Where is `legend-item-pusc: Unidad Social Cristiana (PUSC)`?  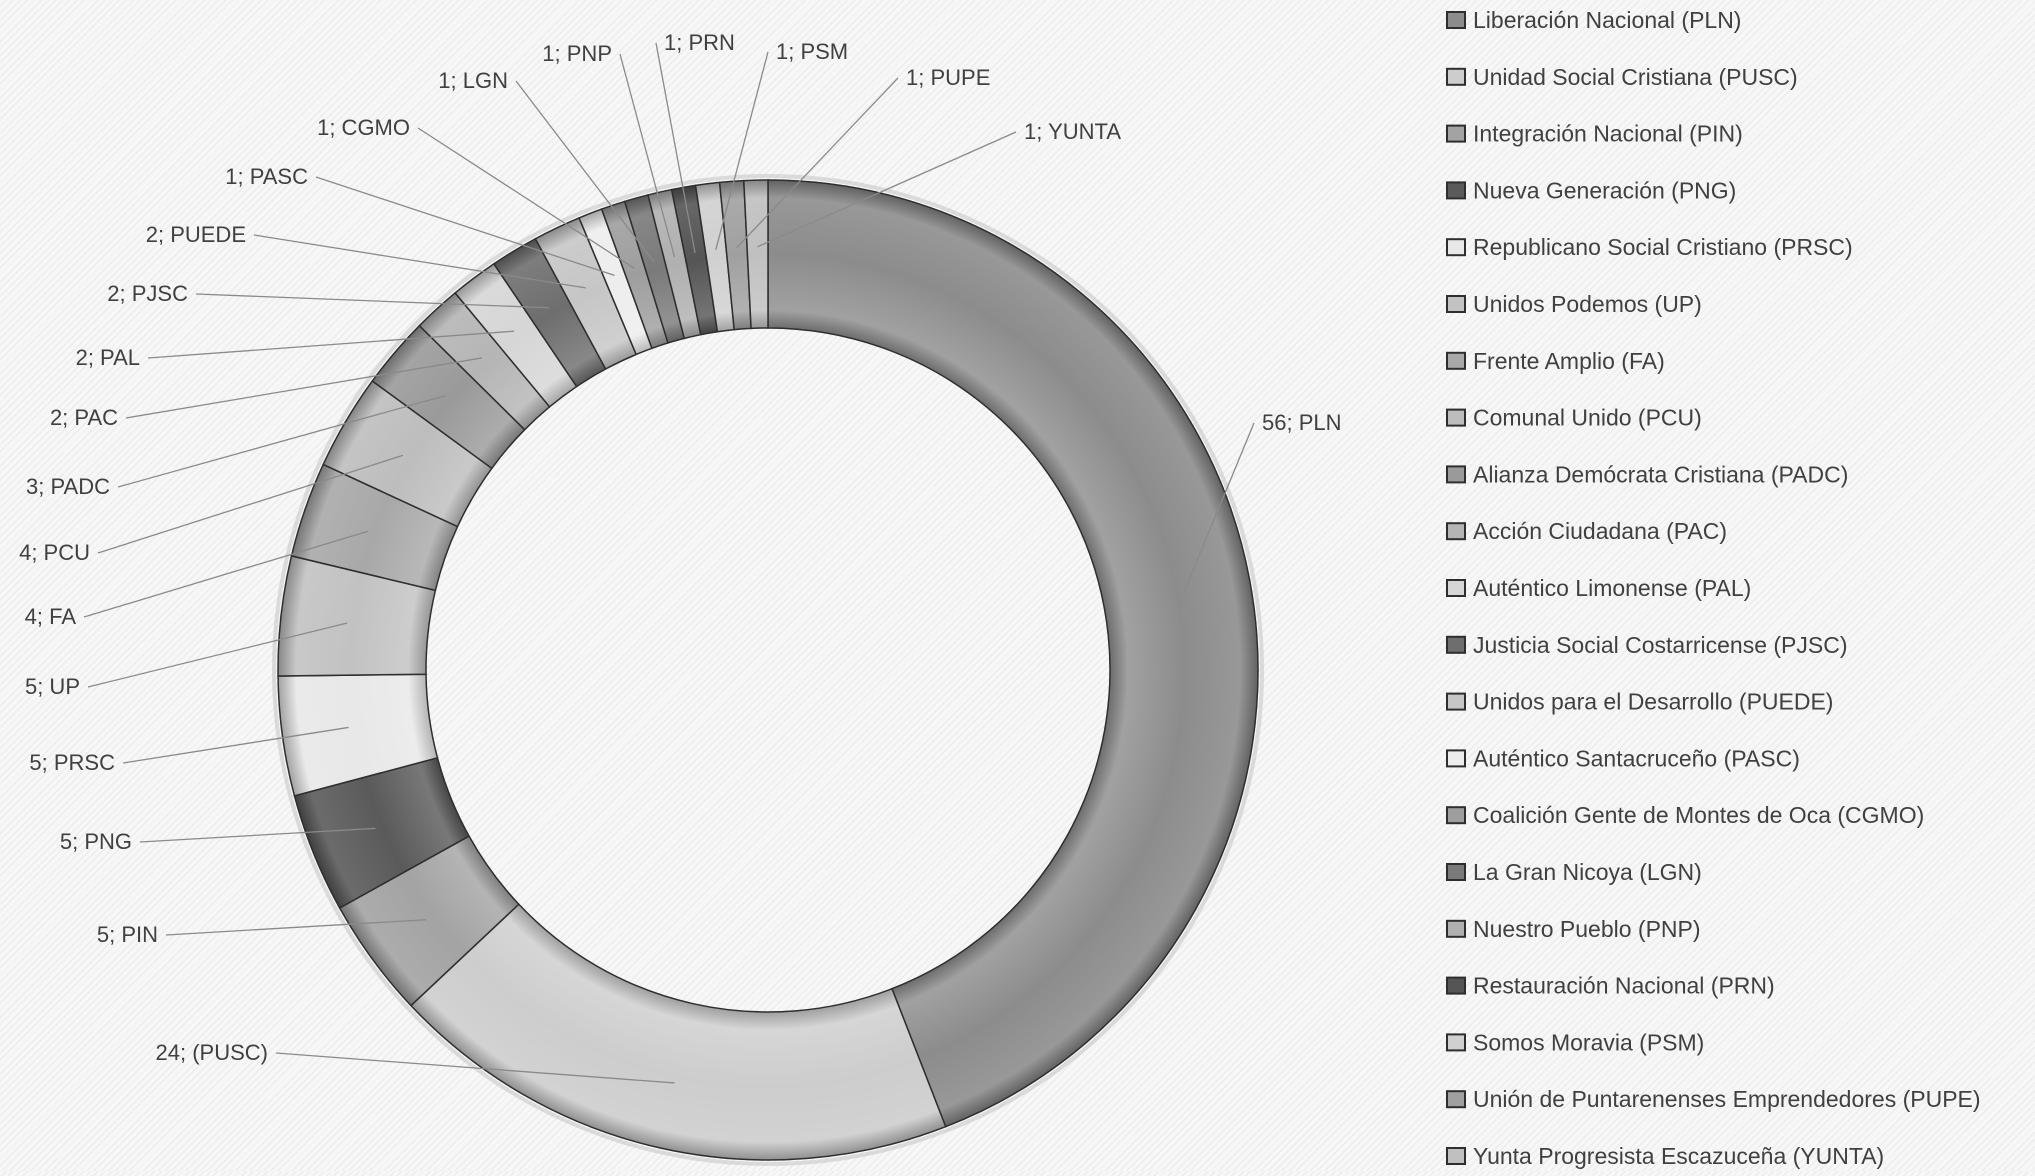 legend-item-pusc: Unidad Social Cristiana (PUSC) is located at coordinates (1622, 77).